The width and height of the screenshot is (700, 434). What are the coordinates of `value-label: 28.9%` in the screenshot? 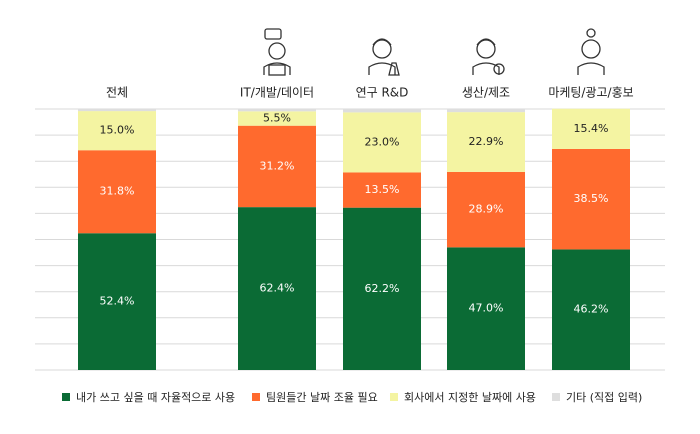 It's located at (486, 209).